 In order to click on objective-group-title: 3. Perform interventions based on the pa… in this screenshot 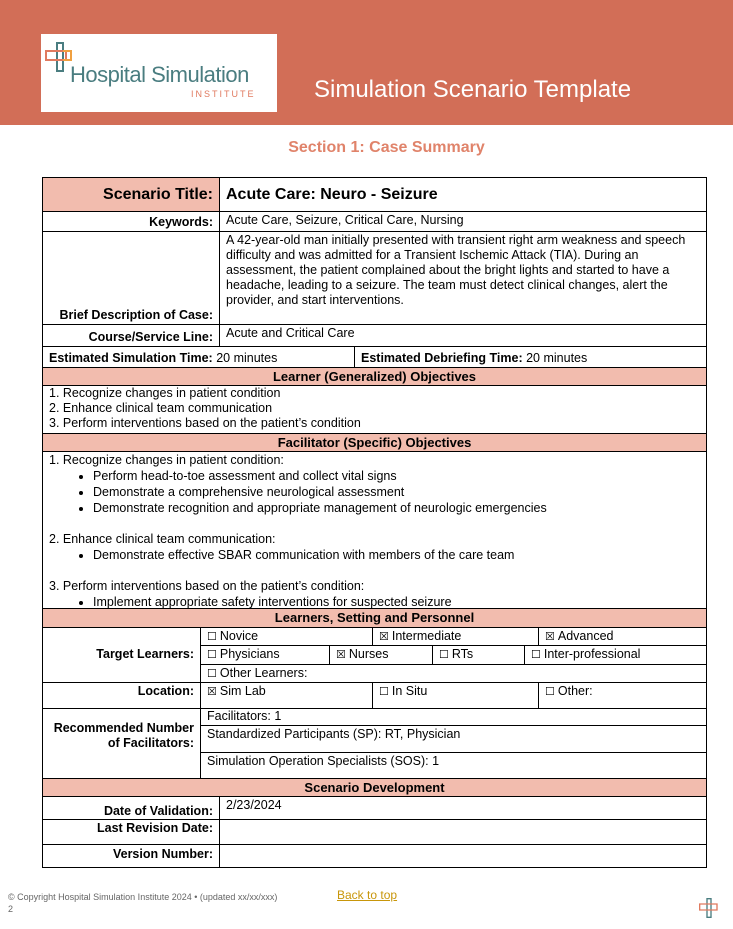, I will do `click(207, 586)`.